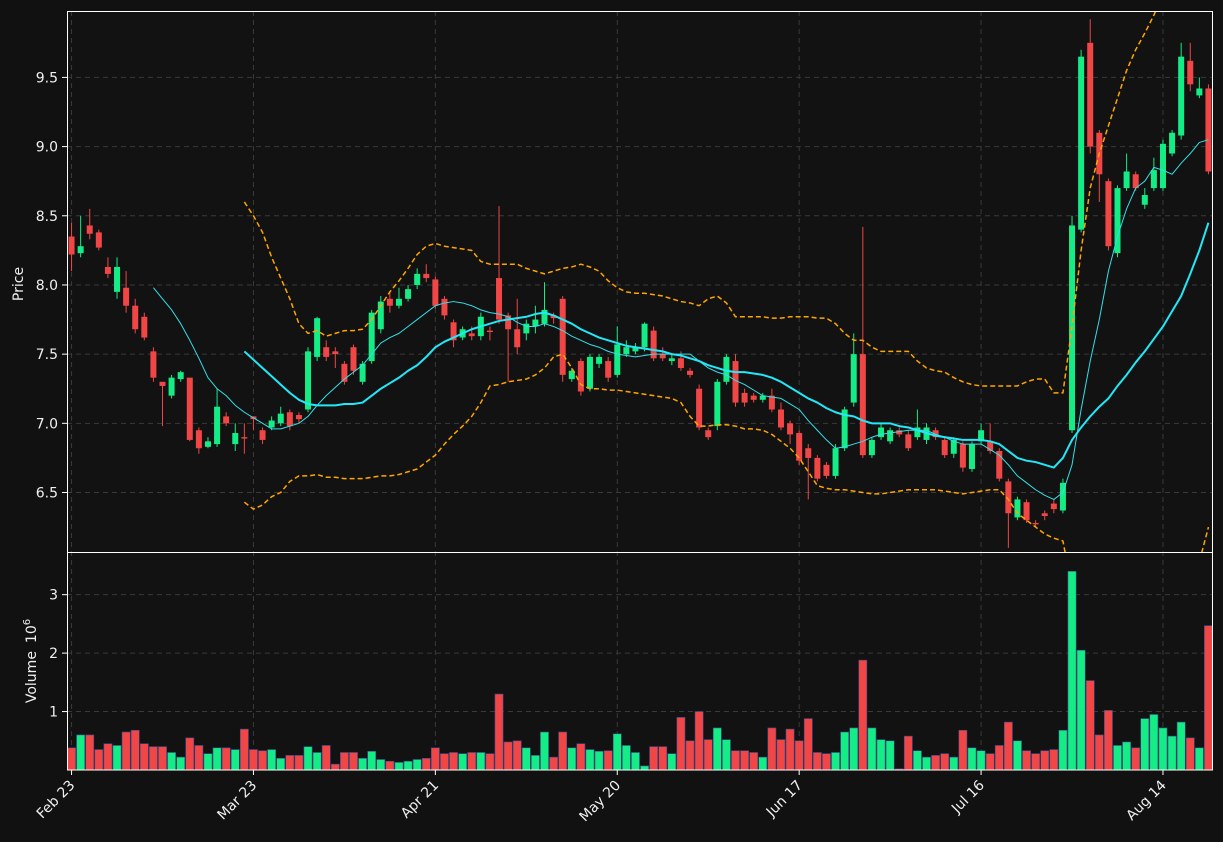 This screenshot has width=1223, height=842. I want to click on volume-axis-label: Volume 106, so click(31, 661).